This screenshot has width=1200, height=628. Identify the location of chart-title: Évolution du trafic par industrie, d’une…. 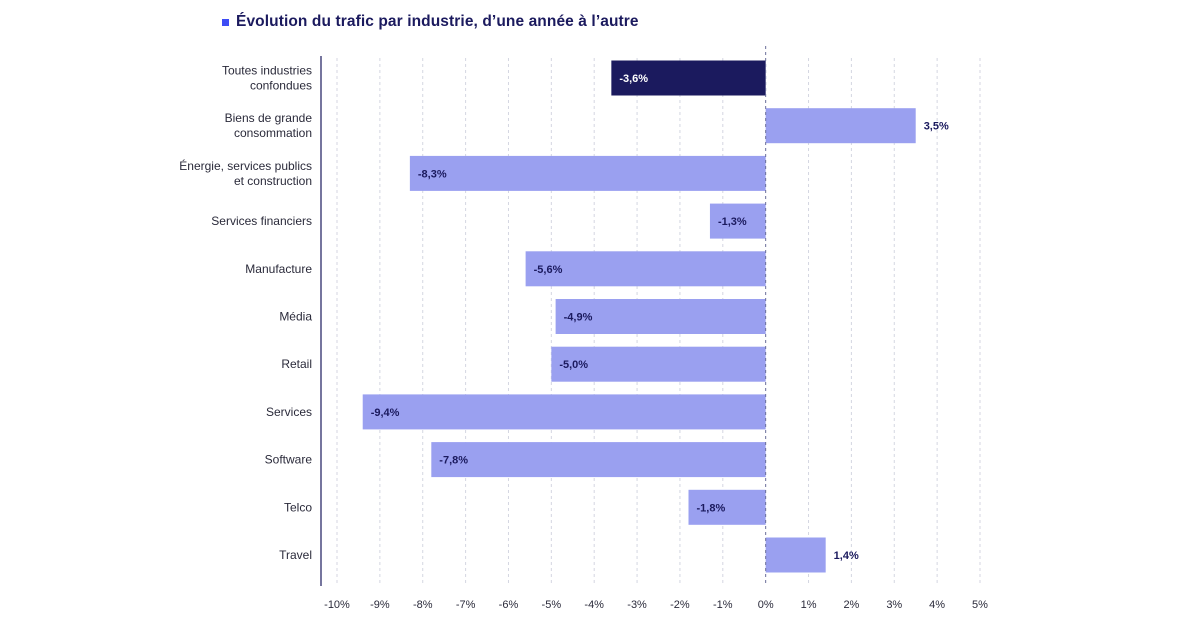
(437, 21).